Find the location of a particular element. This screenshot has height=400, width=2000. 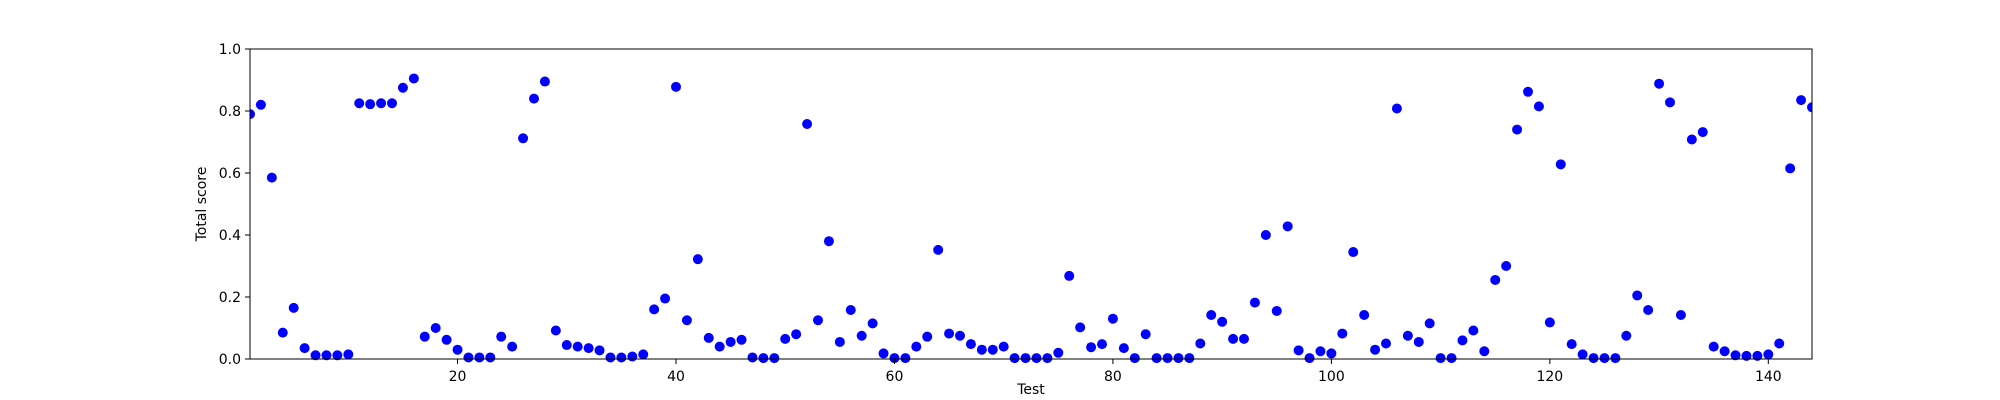

x-axis-label: Test is located at coordinates (1030, 390).